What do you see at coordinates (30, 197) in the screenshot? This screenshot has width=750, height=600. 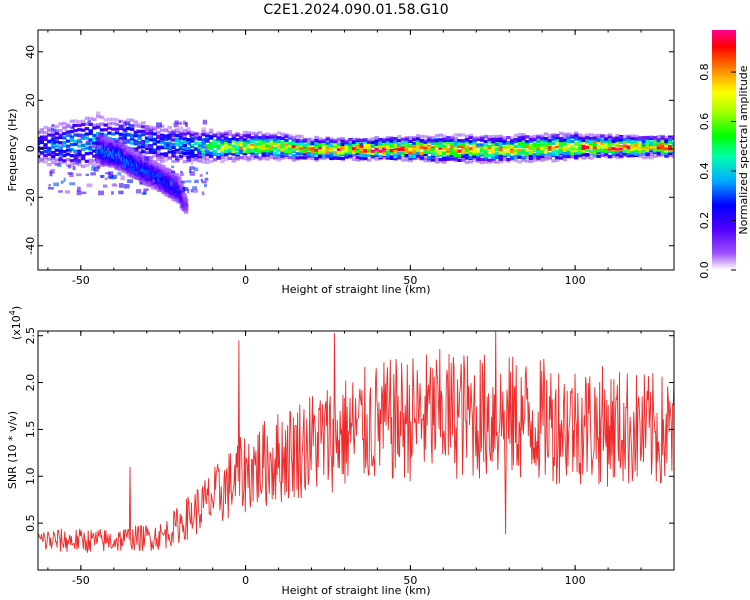 I see `spectrogram-ytick-label: -20` at bounding box center [30, 197].